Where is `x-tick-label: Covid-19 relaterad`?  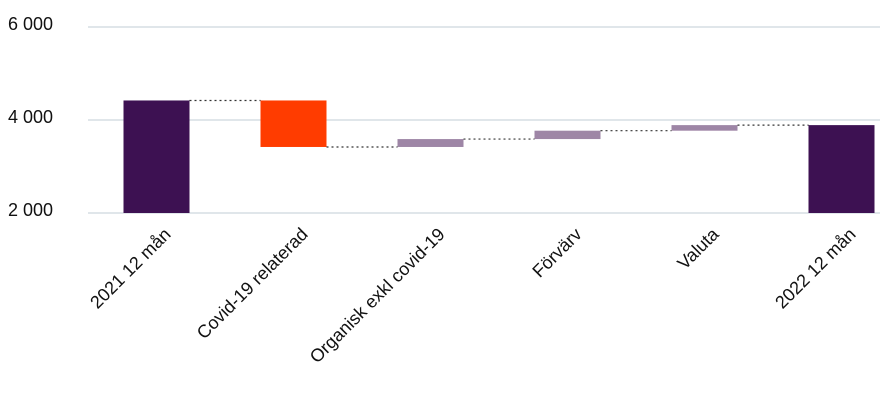
x-tick-label: Covid-19 relaterad is located at coordinates (252, 283).